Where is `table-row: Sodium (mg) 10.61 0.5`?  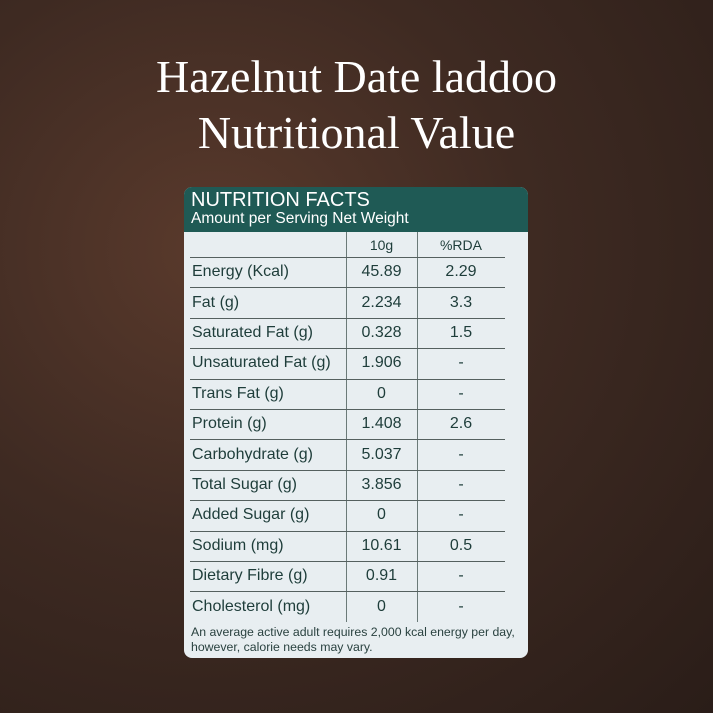
table-row: Sodium (mg) 10.61 0.5 is located at coordinates (356, 546).